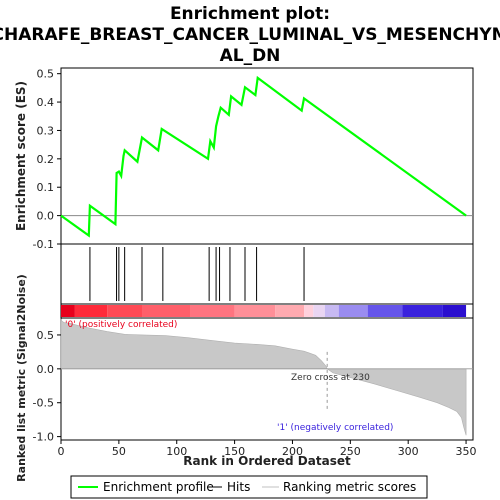 The width and height of the screenshot is (500, 500). What do you see at coordinates (46, 335) in the screenshot?
I see `metric-y-tick-label: 0.5` at bounding box center [46, 335].